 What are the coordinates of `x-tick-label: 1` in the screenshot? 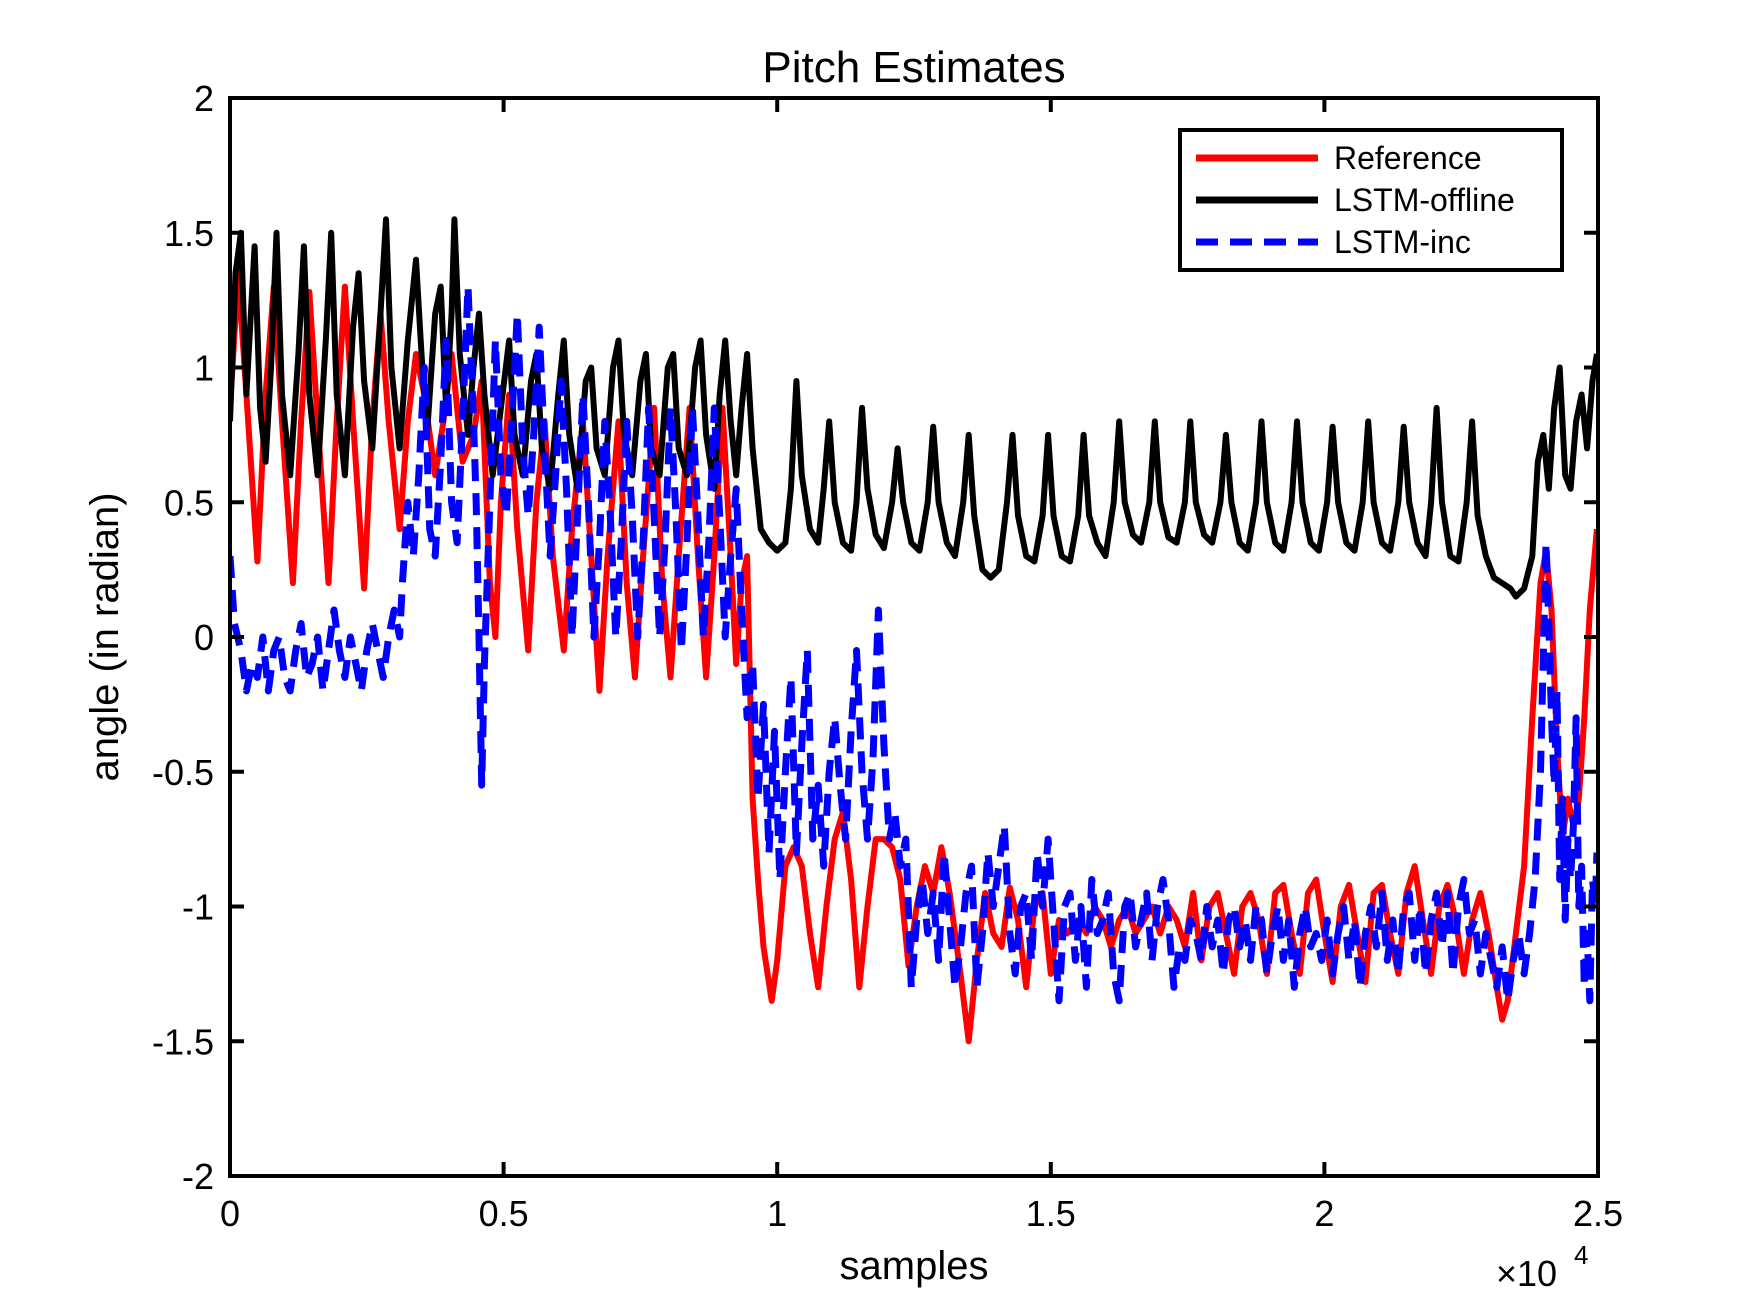 It's located at (777, 1213).